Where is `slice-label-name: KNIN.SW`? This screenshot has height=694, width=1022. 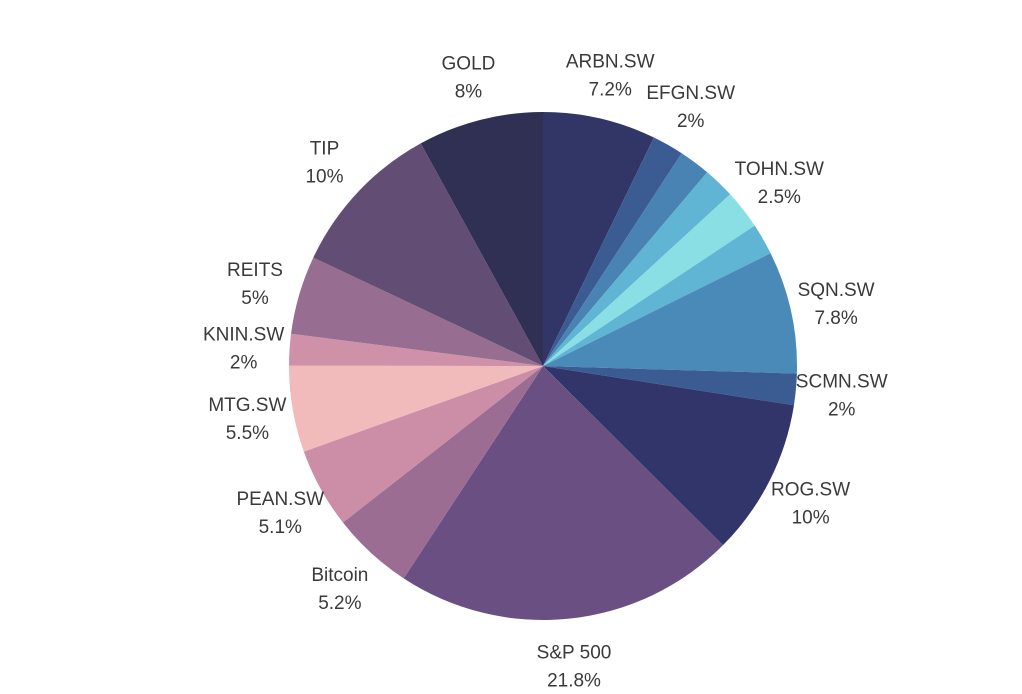 slice-label-name: KNIN.SW is located at coordinates (243, 335).